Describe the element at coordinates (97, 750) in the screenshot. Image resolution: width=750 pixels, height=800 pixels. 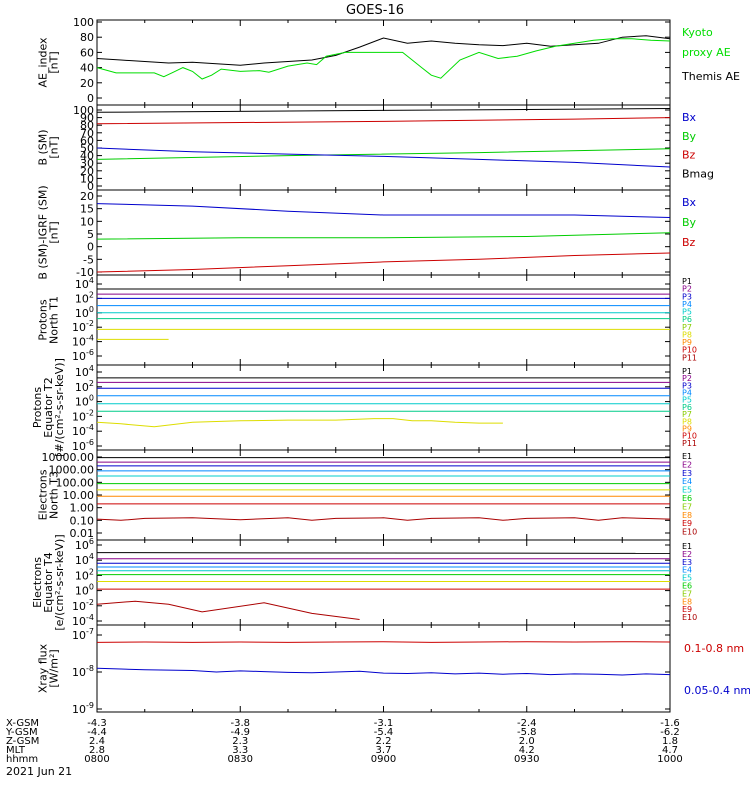
I see `ephem-value: 2.8` at that location.